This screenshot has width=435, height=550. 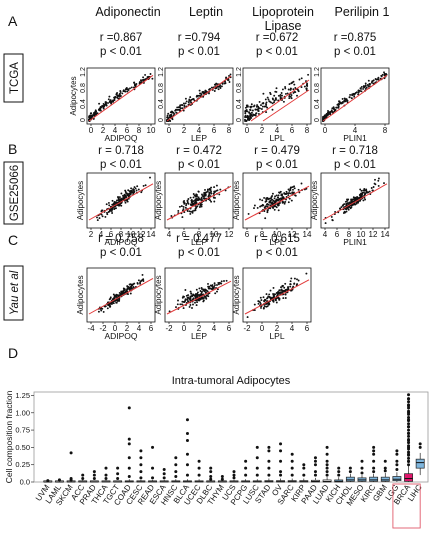 I want to click on x-tick-label: 6, so click(x=151, y=328).